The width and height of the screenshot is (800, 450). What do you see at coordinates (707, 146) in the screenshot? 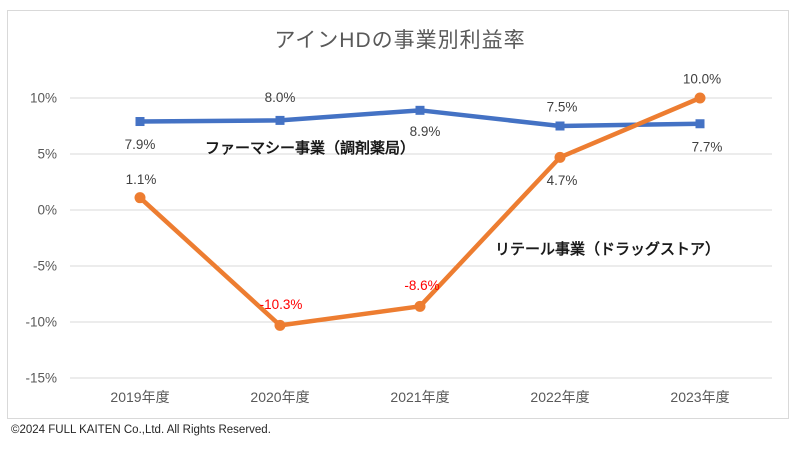
I see `data-point-label: 7.7%` at bounding box center [707, 146].